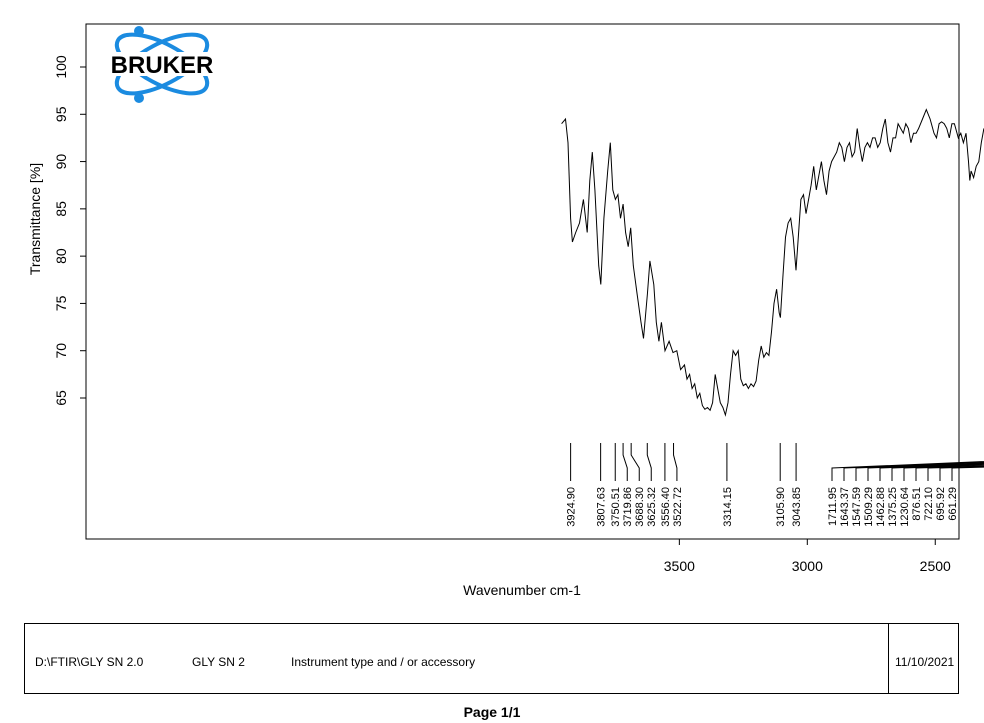  What do you see at coordinates (728, 507) in the screenshot?
I see `peak-label: 3314.15` at bounding box center [728, 507].